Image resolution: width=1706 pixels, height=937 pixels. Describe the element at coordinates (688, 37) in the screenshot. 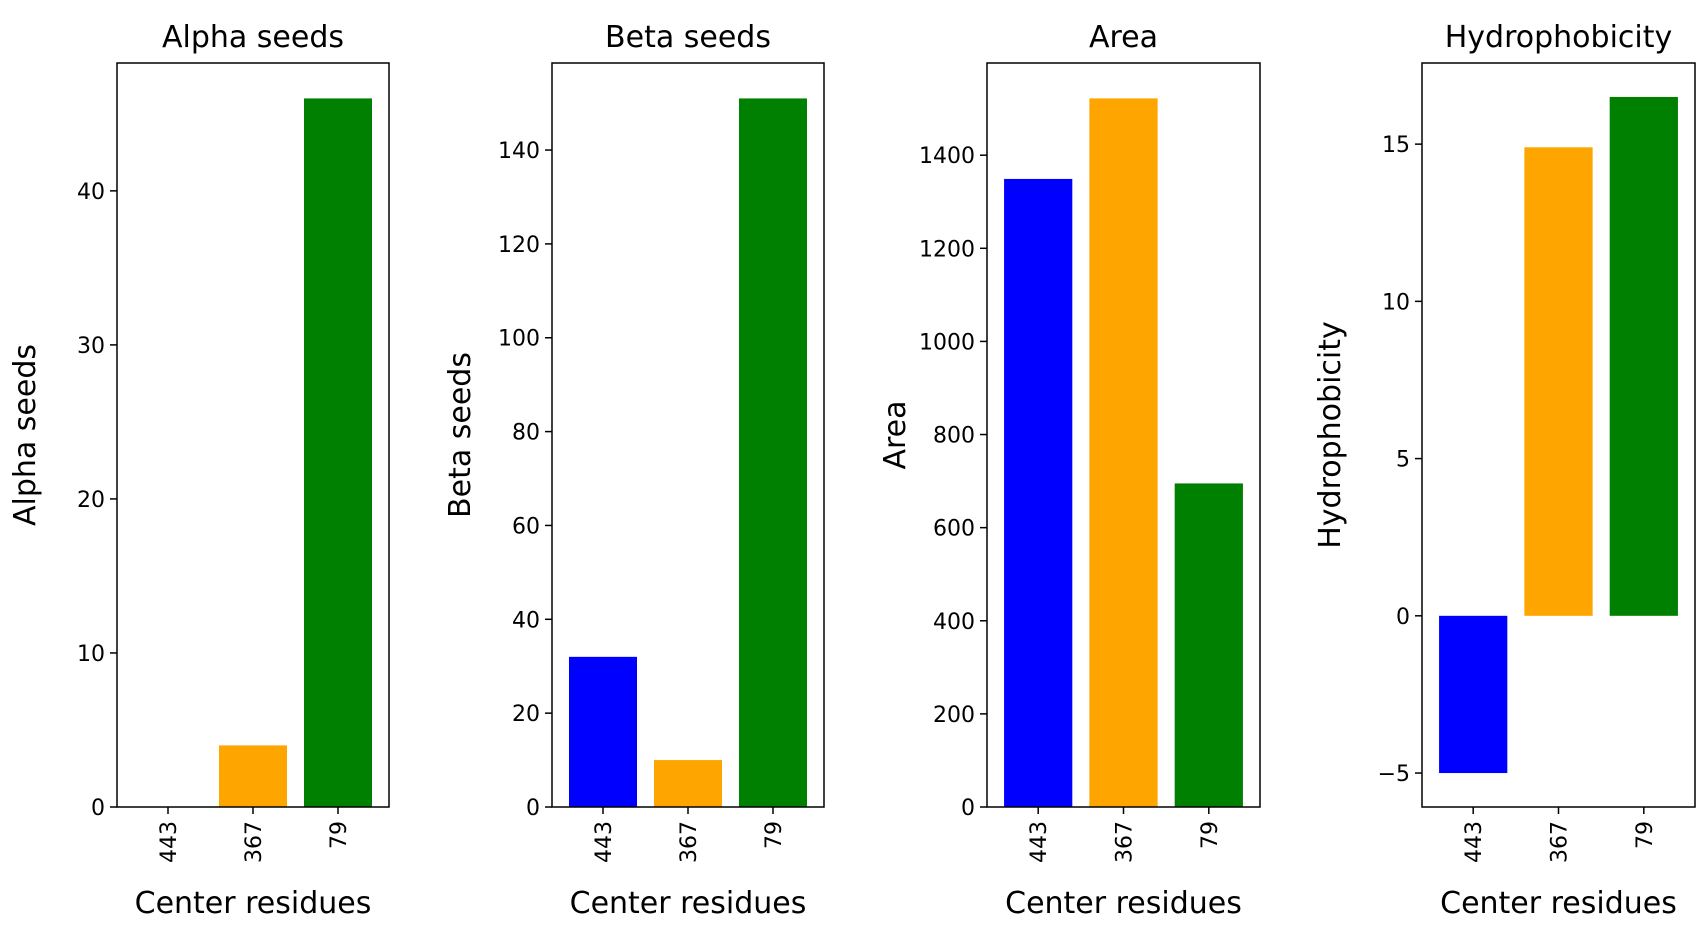

I see `chart-title: Beta seeds` at that location.